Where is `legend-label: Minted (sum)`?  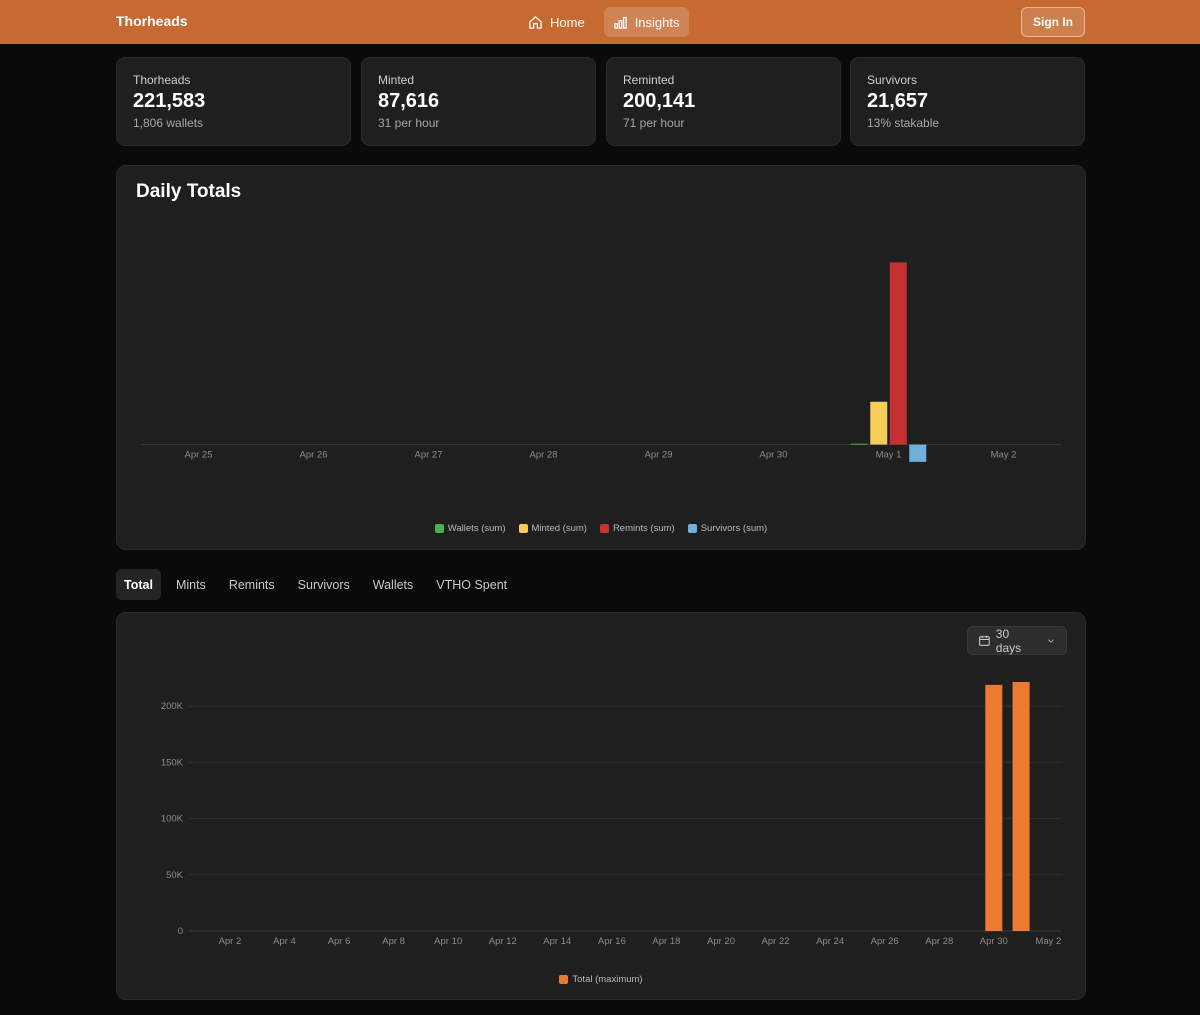
legend-label: Minted (sum) is located at coordinates (559, 528).